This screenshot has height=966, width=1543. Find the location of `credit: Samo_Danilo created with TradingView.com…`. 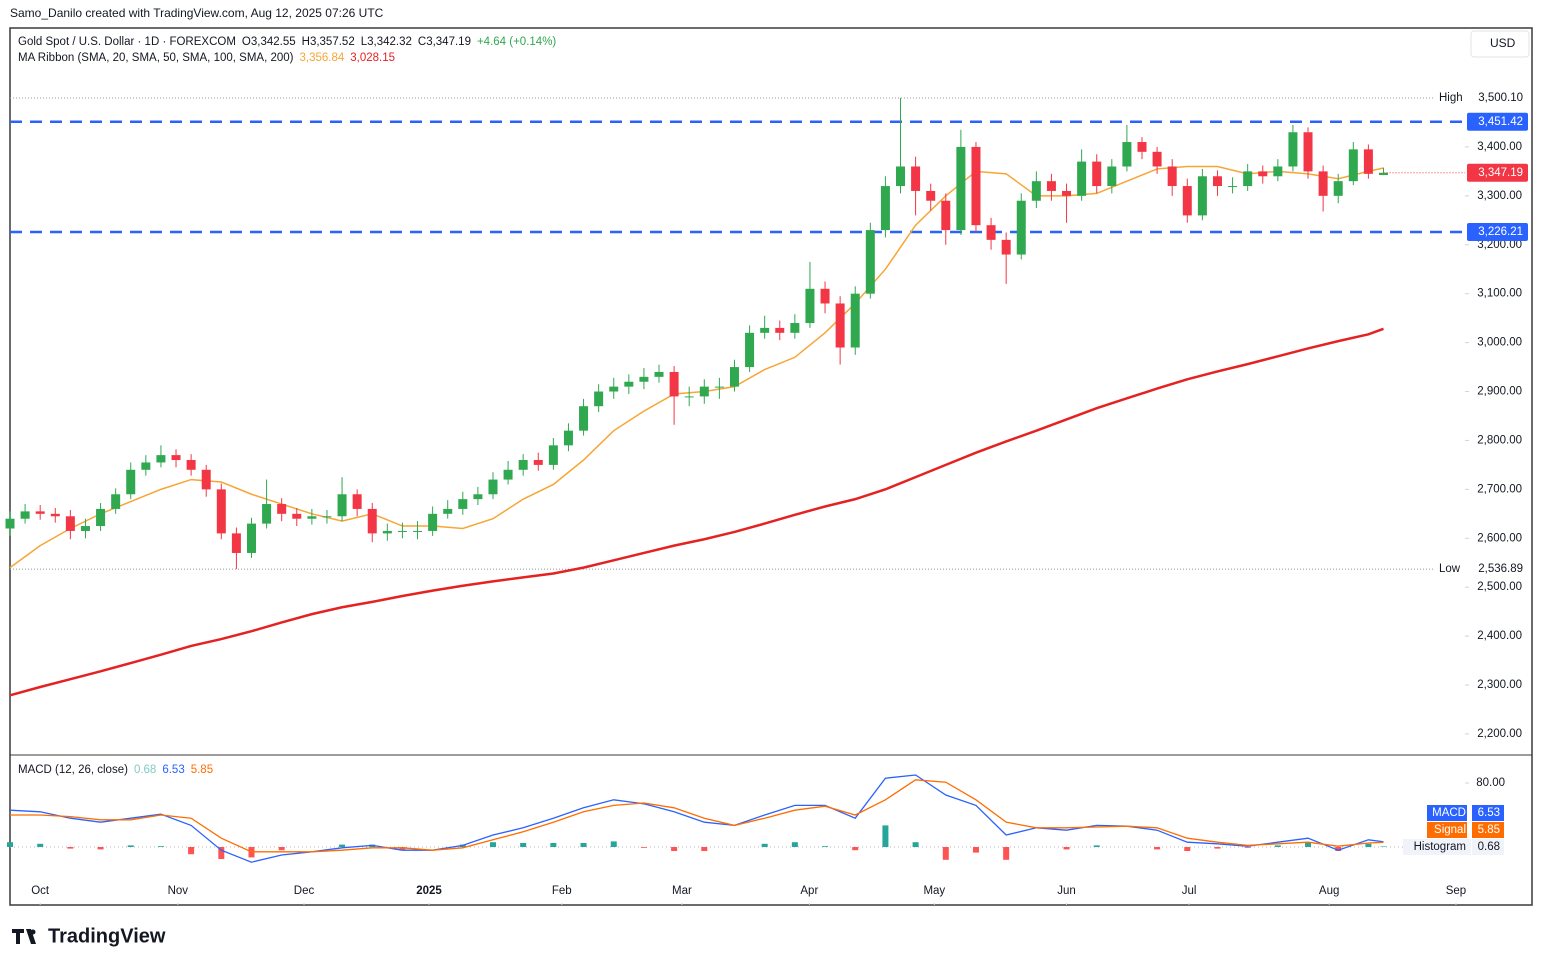

credit: Samo_Danilo created with TradingView.com… is located at coordinates (197, 13).